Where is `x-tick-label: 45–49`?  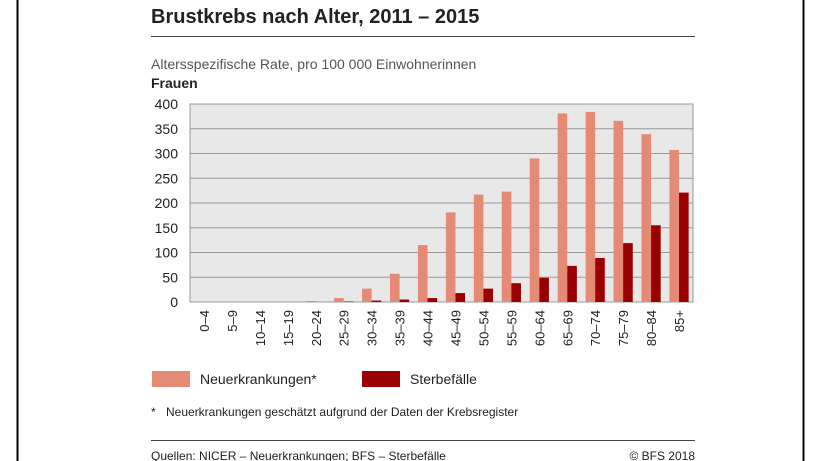 x-tick-label: 45–49 is located at coordinates (455, 328).